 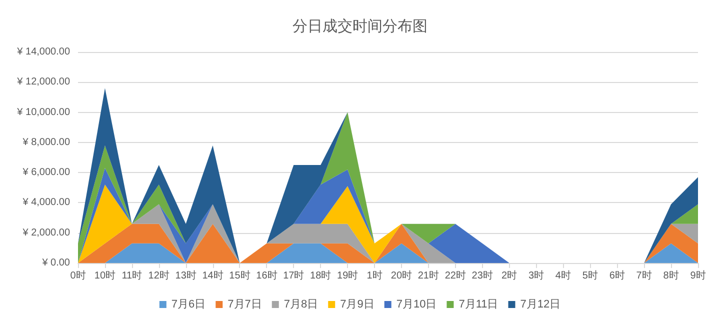 I want to click on x-tick-label: 4时, so click(x=563, y=276).